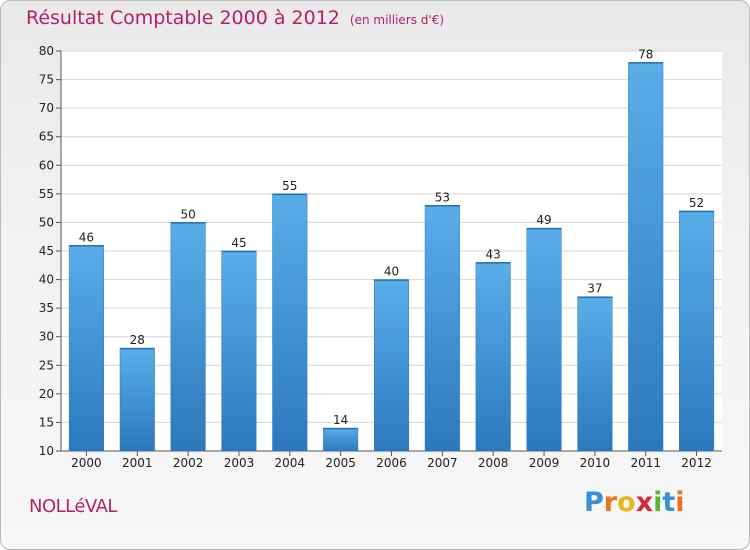 The image size is (750, 550). I want to click on logo-letter: P, so click(594, 502).